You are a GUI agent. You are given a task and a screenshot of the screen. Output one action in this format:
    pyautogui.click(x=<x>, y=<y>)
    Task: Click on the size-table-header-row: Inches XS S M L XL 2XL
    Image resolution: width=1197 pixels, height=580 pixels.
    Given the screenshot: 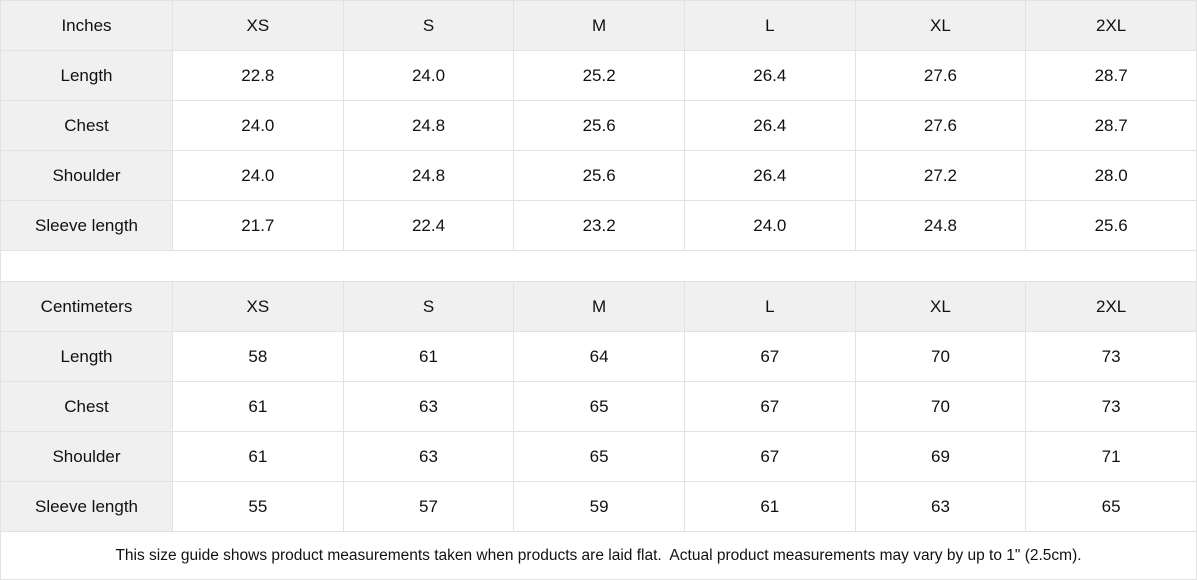 What is the action you would take?
    pyautogui.click(x=598, y=25)
    